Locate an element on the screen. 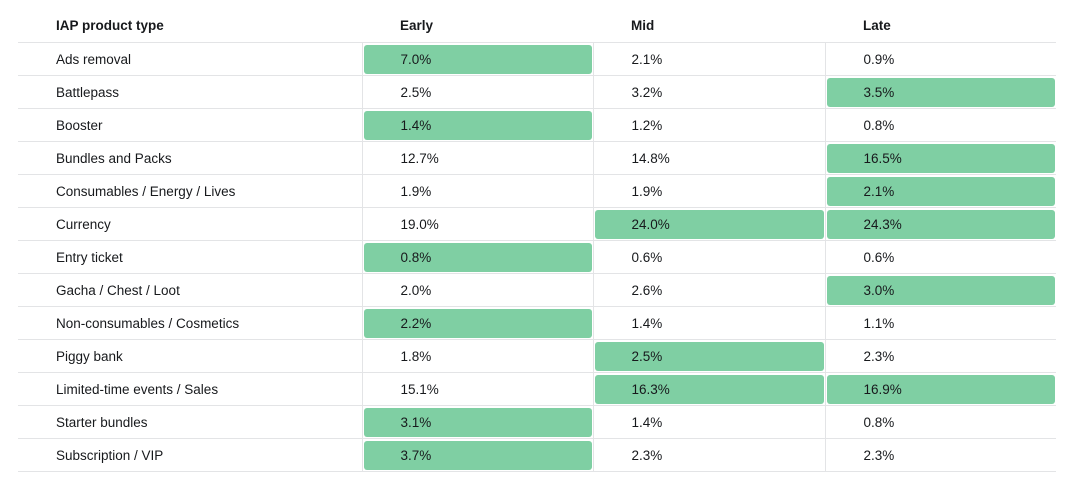 The image size is (1080, 487). product-type-label: Non-consumables / Cosmetics is located at coordinates (148, 323).